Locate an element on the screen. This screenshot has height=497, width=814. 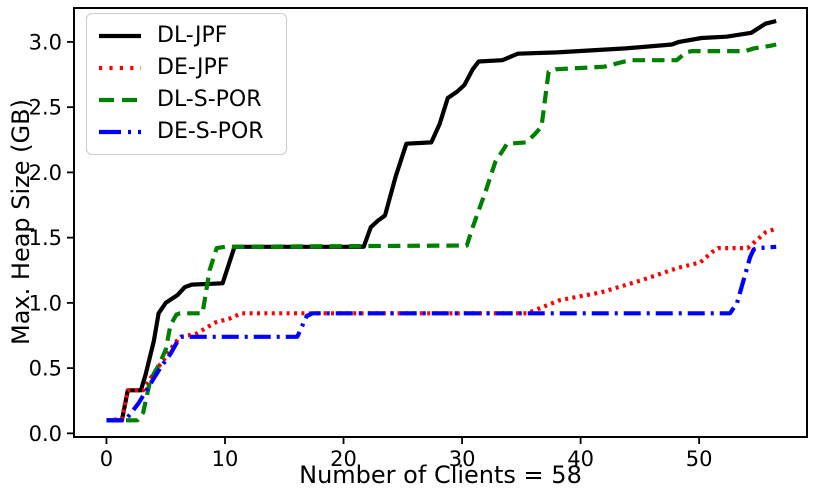
legend-label: DL-JPF is located at coordinates (192, 35).